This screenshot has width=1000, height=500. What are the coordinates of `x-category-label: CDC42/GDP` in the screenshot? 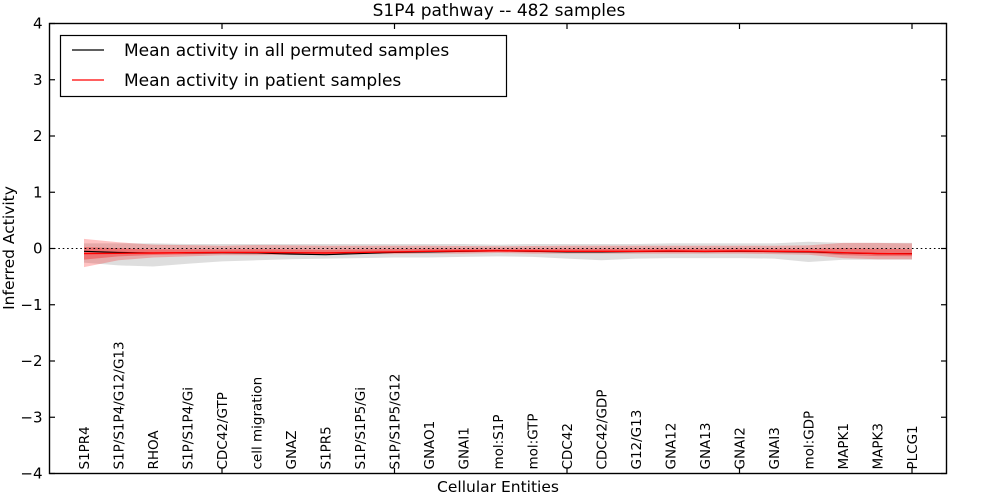 It's located at (602, 430).